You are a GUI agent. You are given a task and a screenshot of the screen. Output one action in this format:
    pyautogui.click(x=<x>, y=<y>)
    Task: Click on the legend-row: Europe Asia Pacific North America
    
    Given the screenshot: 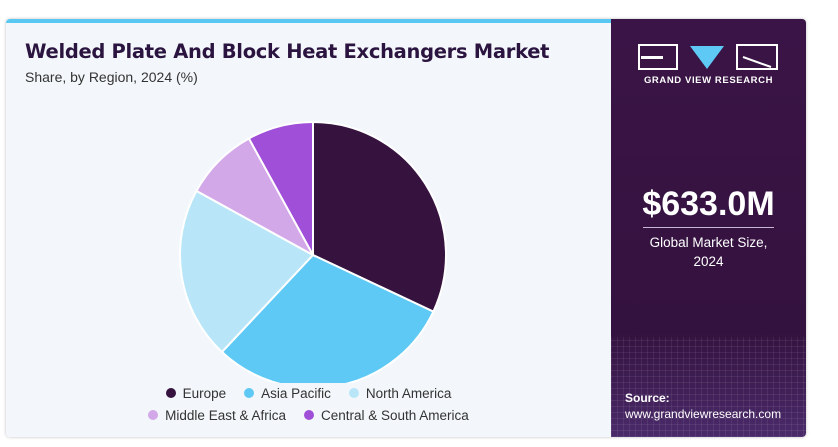 What is the action you would take?
    pyautogui.click(x=308, y=393)
    